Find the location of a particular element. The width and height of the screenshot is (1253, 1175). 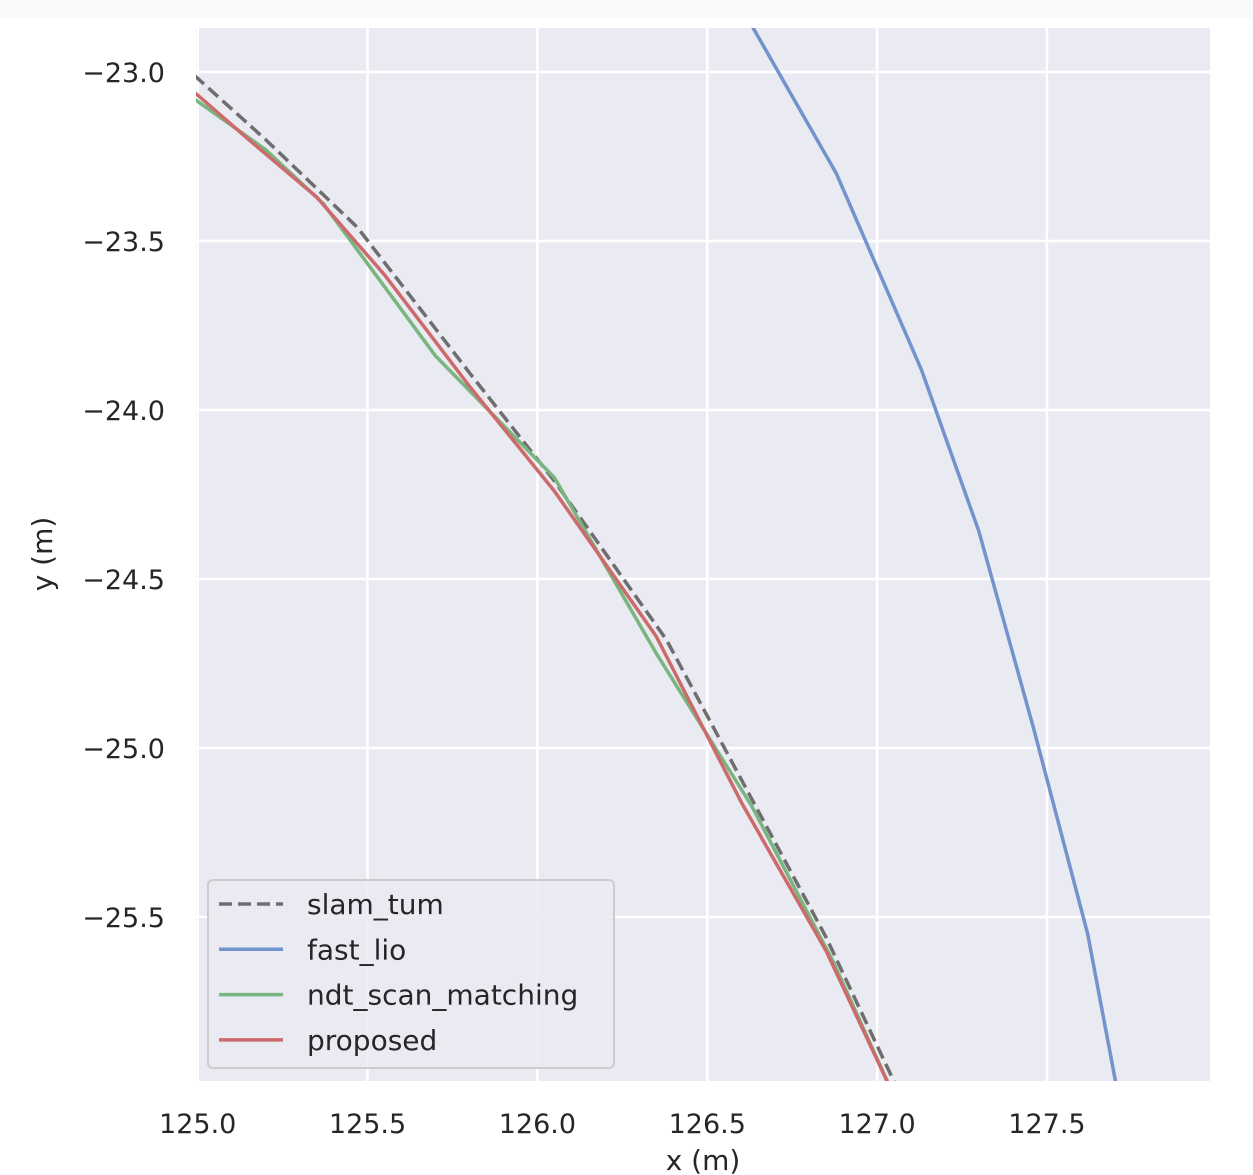

legend-label-fast-lio: fast_lio is located at coordinates (356, 949).